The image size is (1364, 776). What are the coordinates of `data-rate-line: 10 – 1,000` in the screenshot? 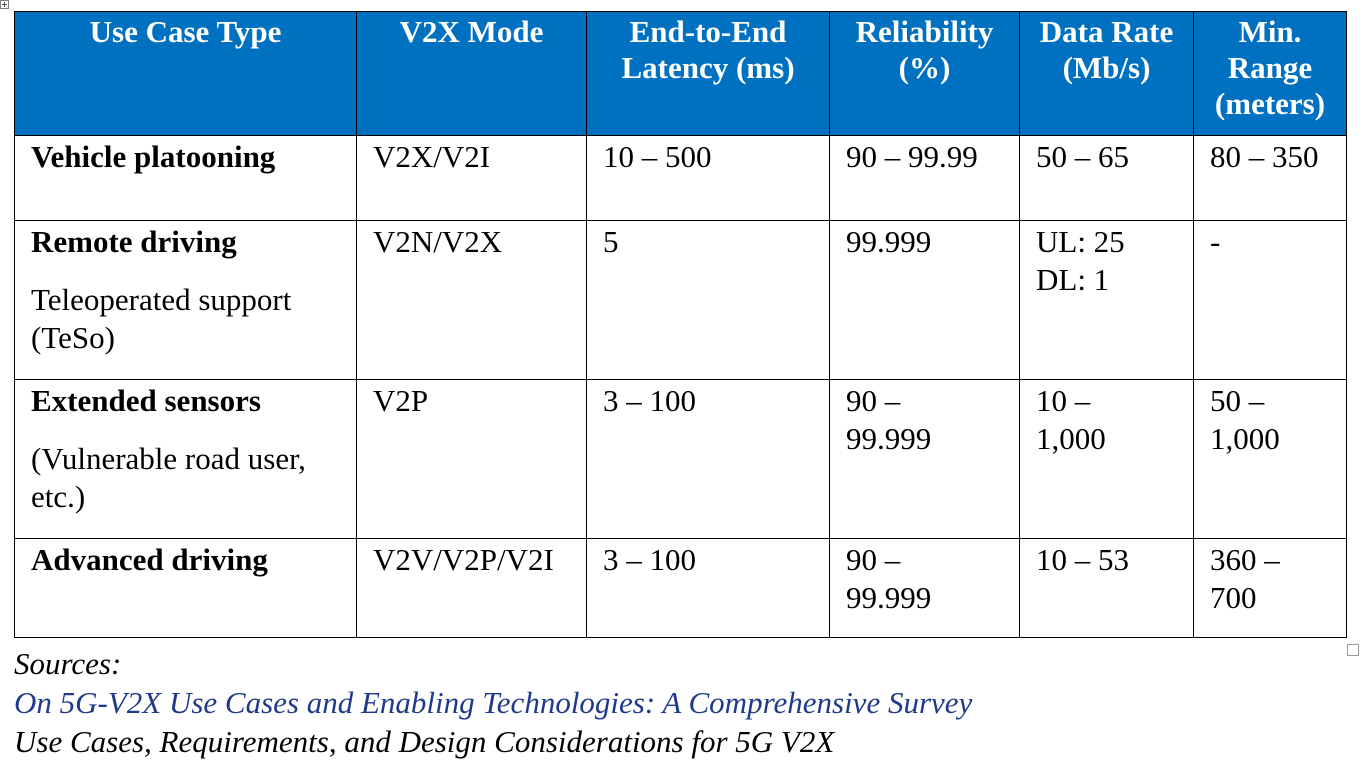 It's located at (1071, 419).